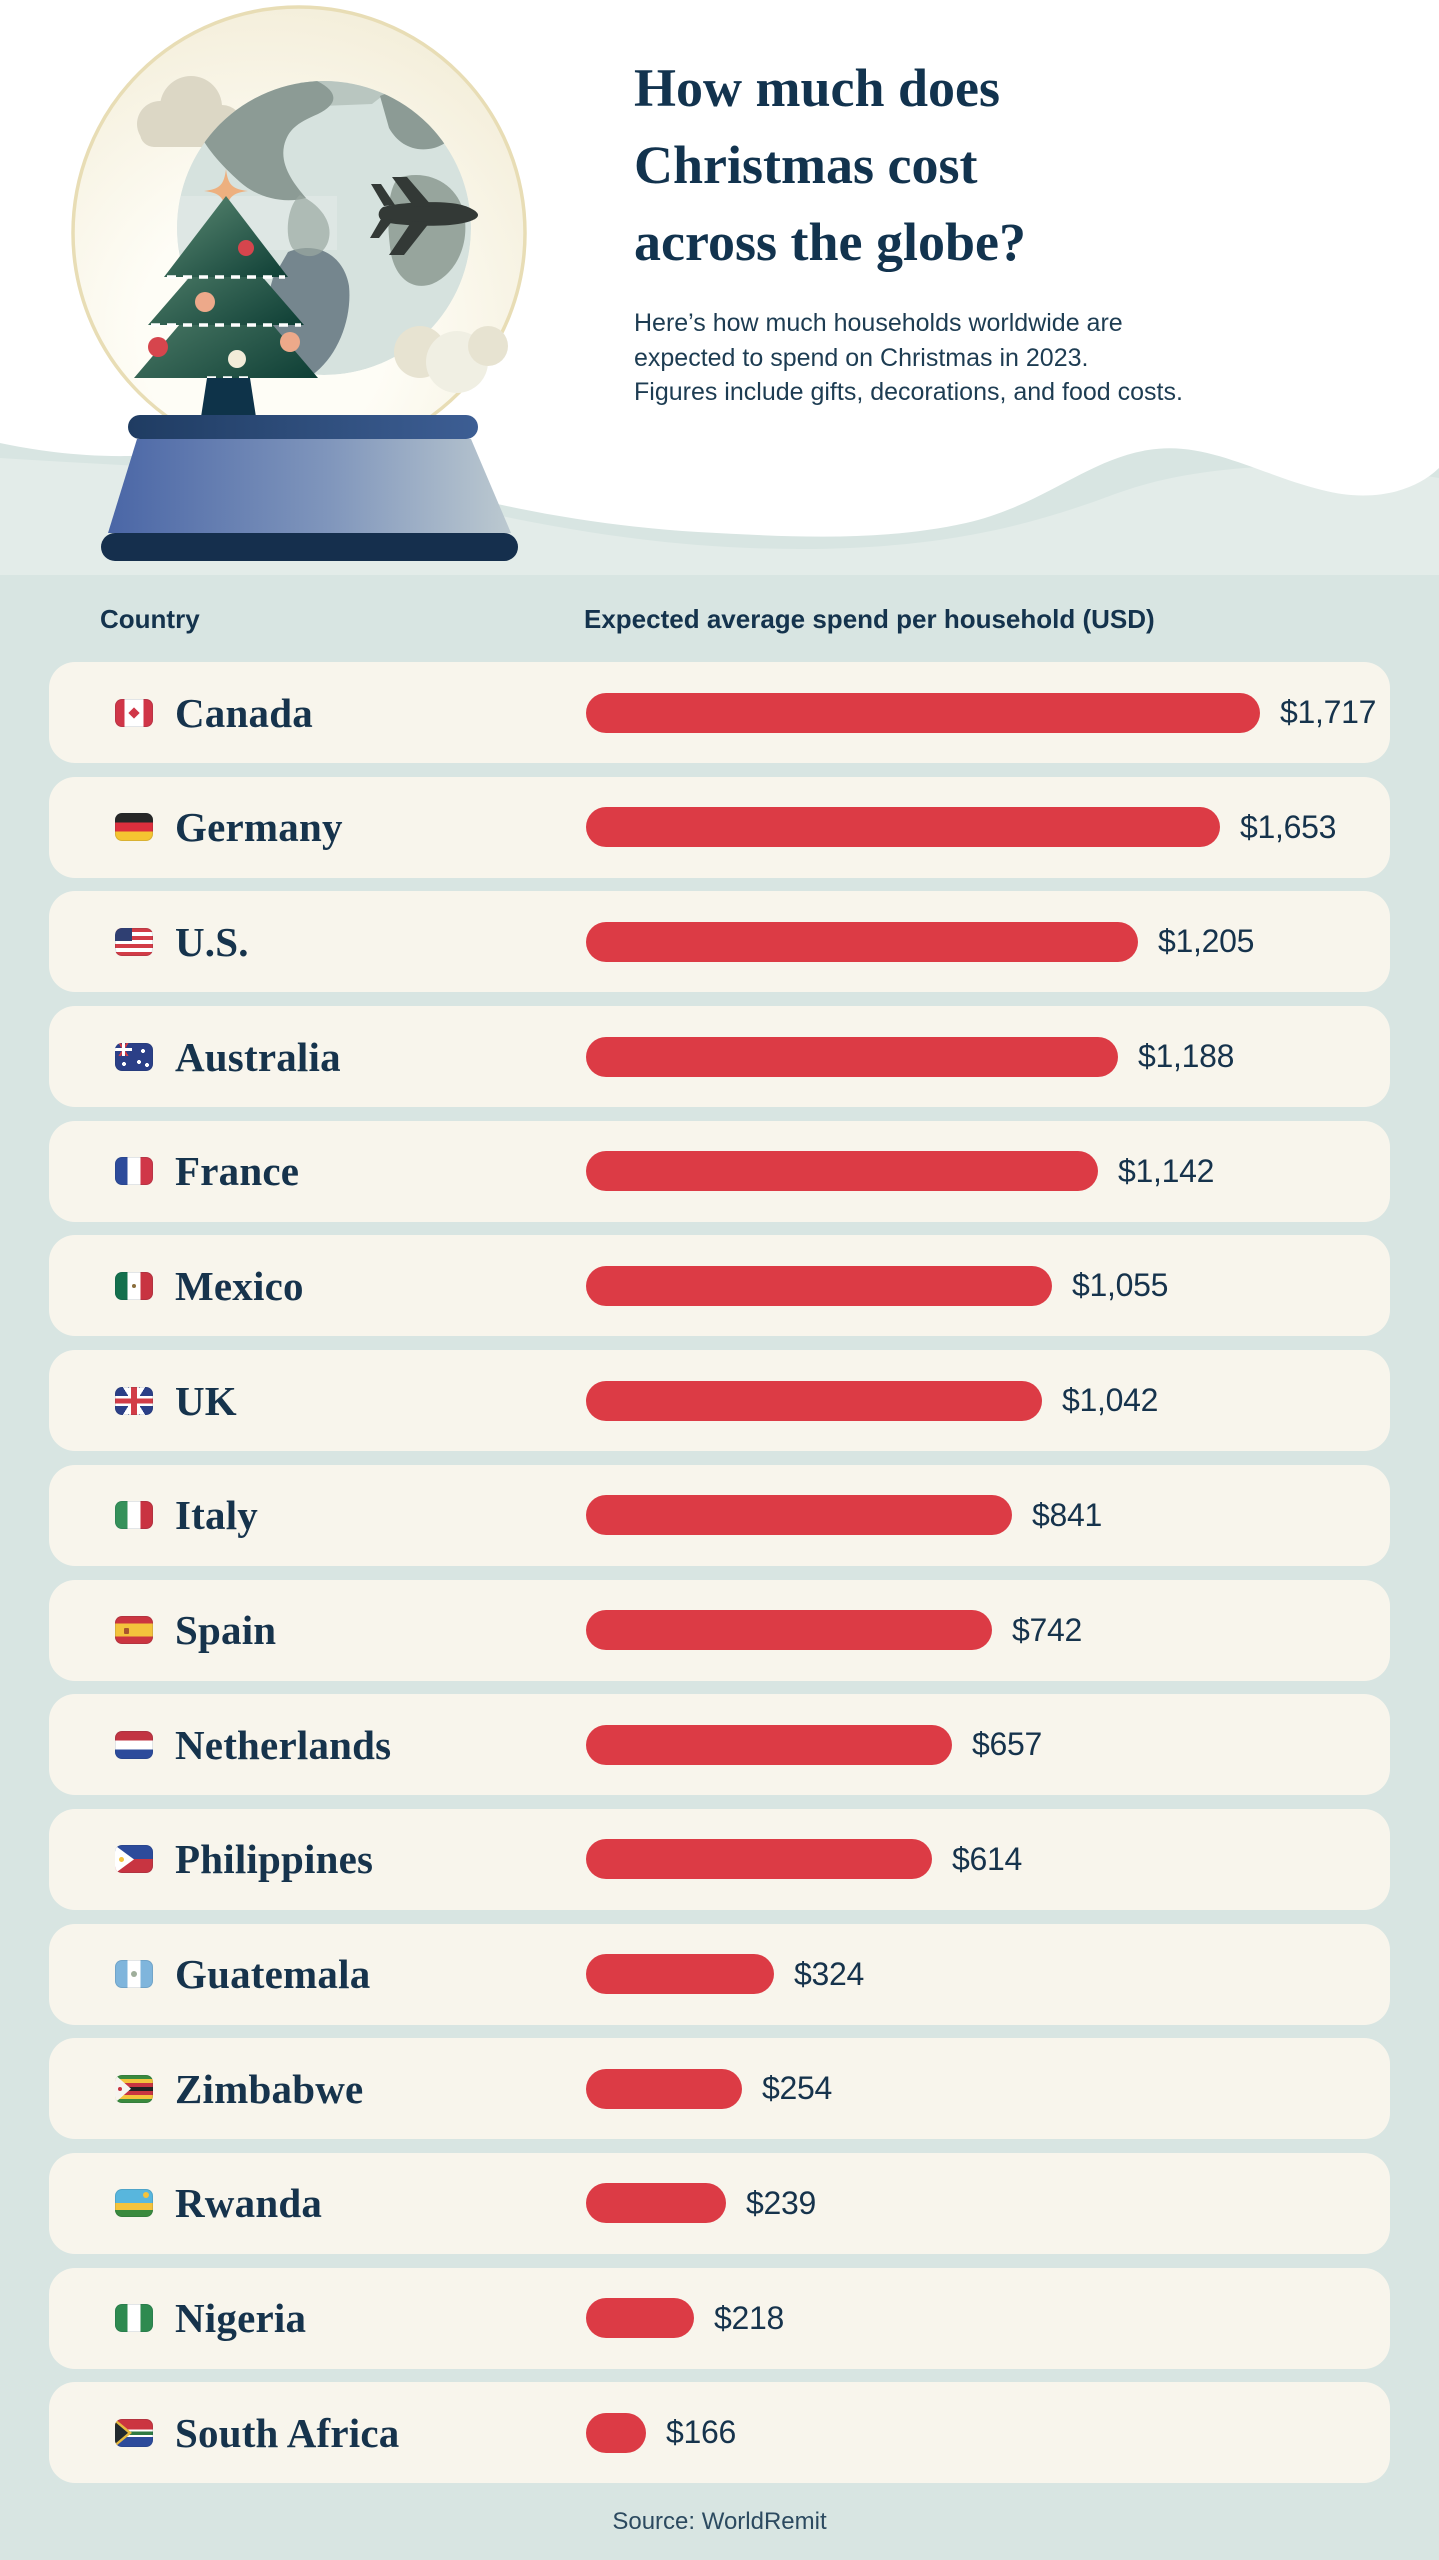  What do you see at coordinates (719, 2318) in the screenshot?
I see `table-row: Nigeria $218` at bounding box center [719, 2318].